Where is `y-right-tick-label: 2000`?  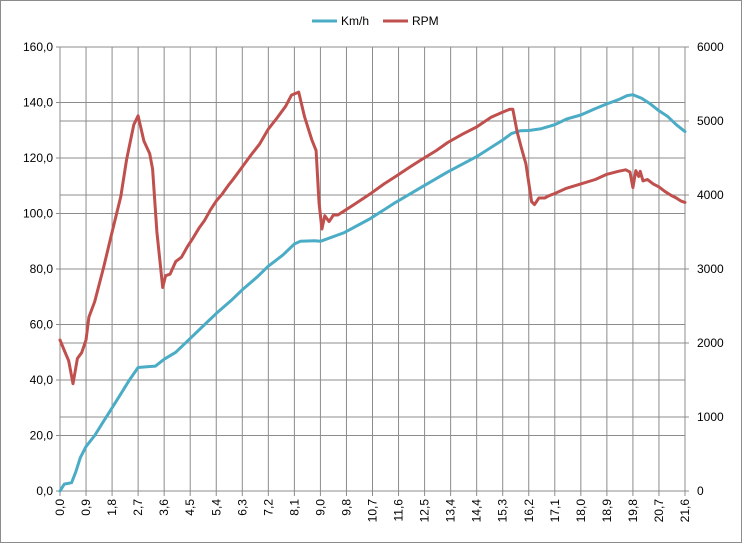 y-right-tick-label: 2000 is located at coordinates (710, 343).